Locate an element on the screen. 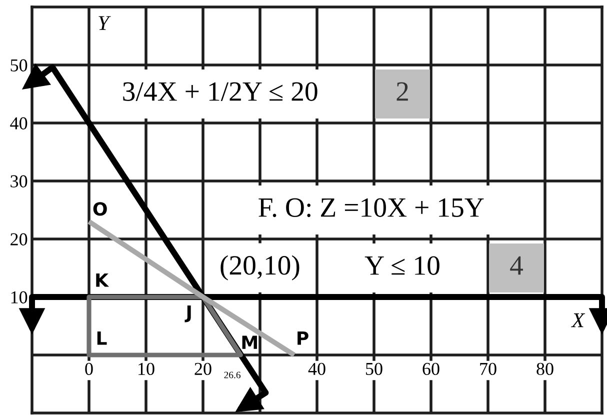 Image resolution: width=607 pixels, height=415 pixels. y-tick-label: 10 is located at coordinates (19, 297).